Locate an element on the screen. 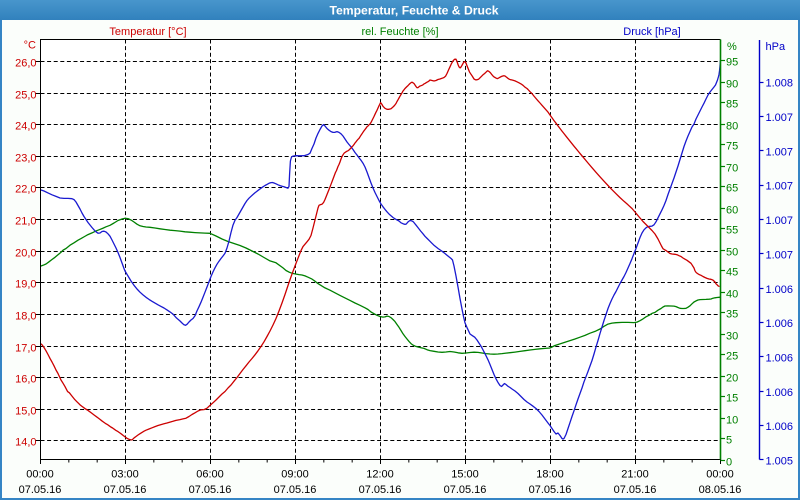 This screenshot has width=800, height=500. svg-text: 15 is located at coordinates (732, 399).